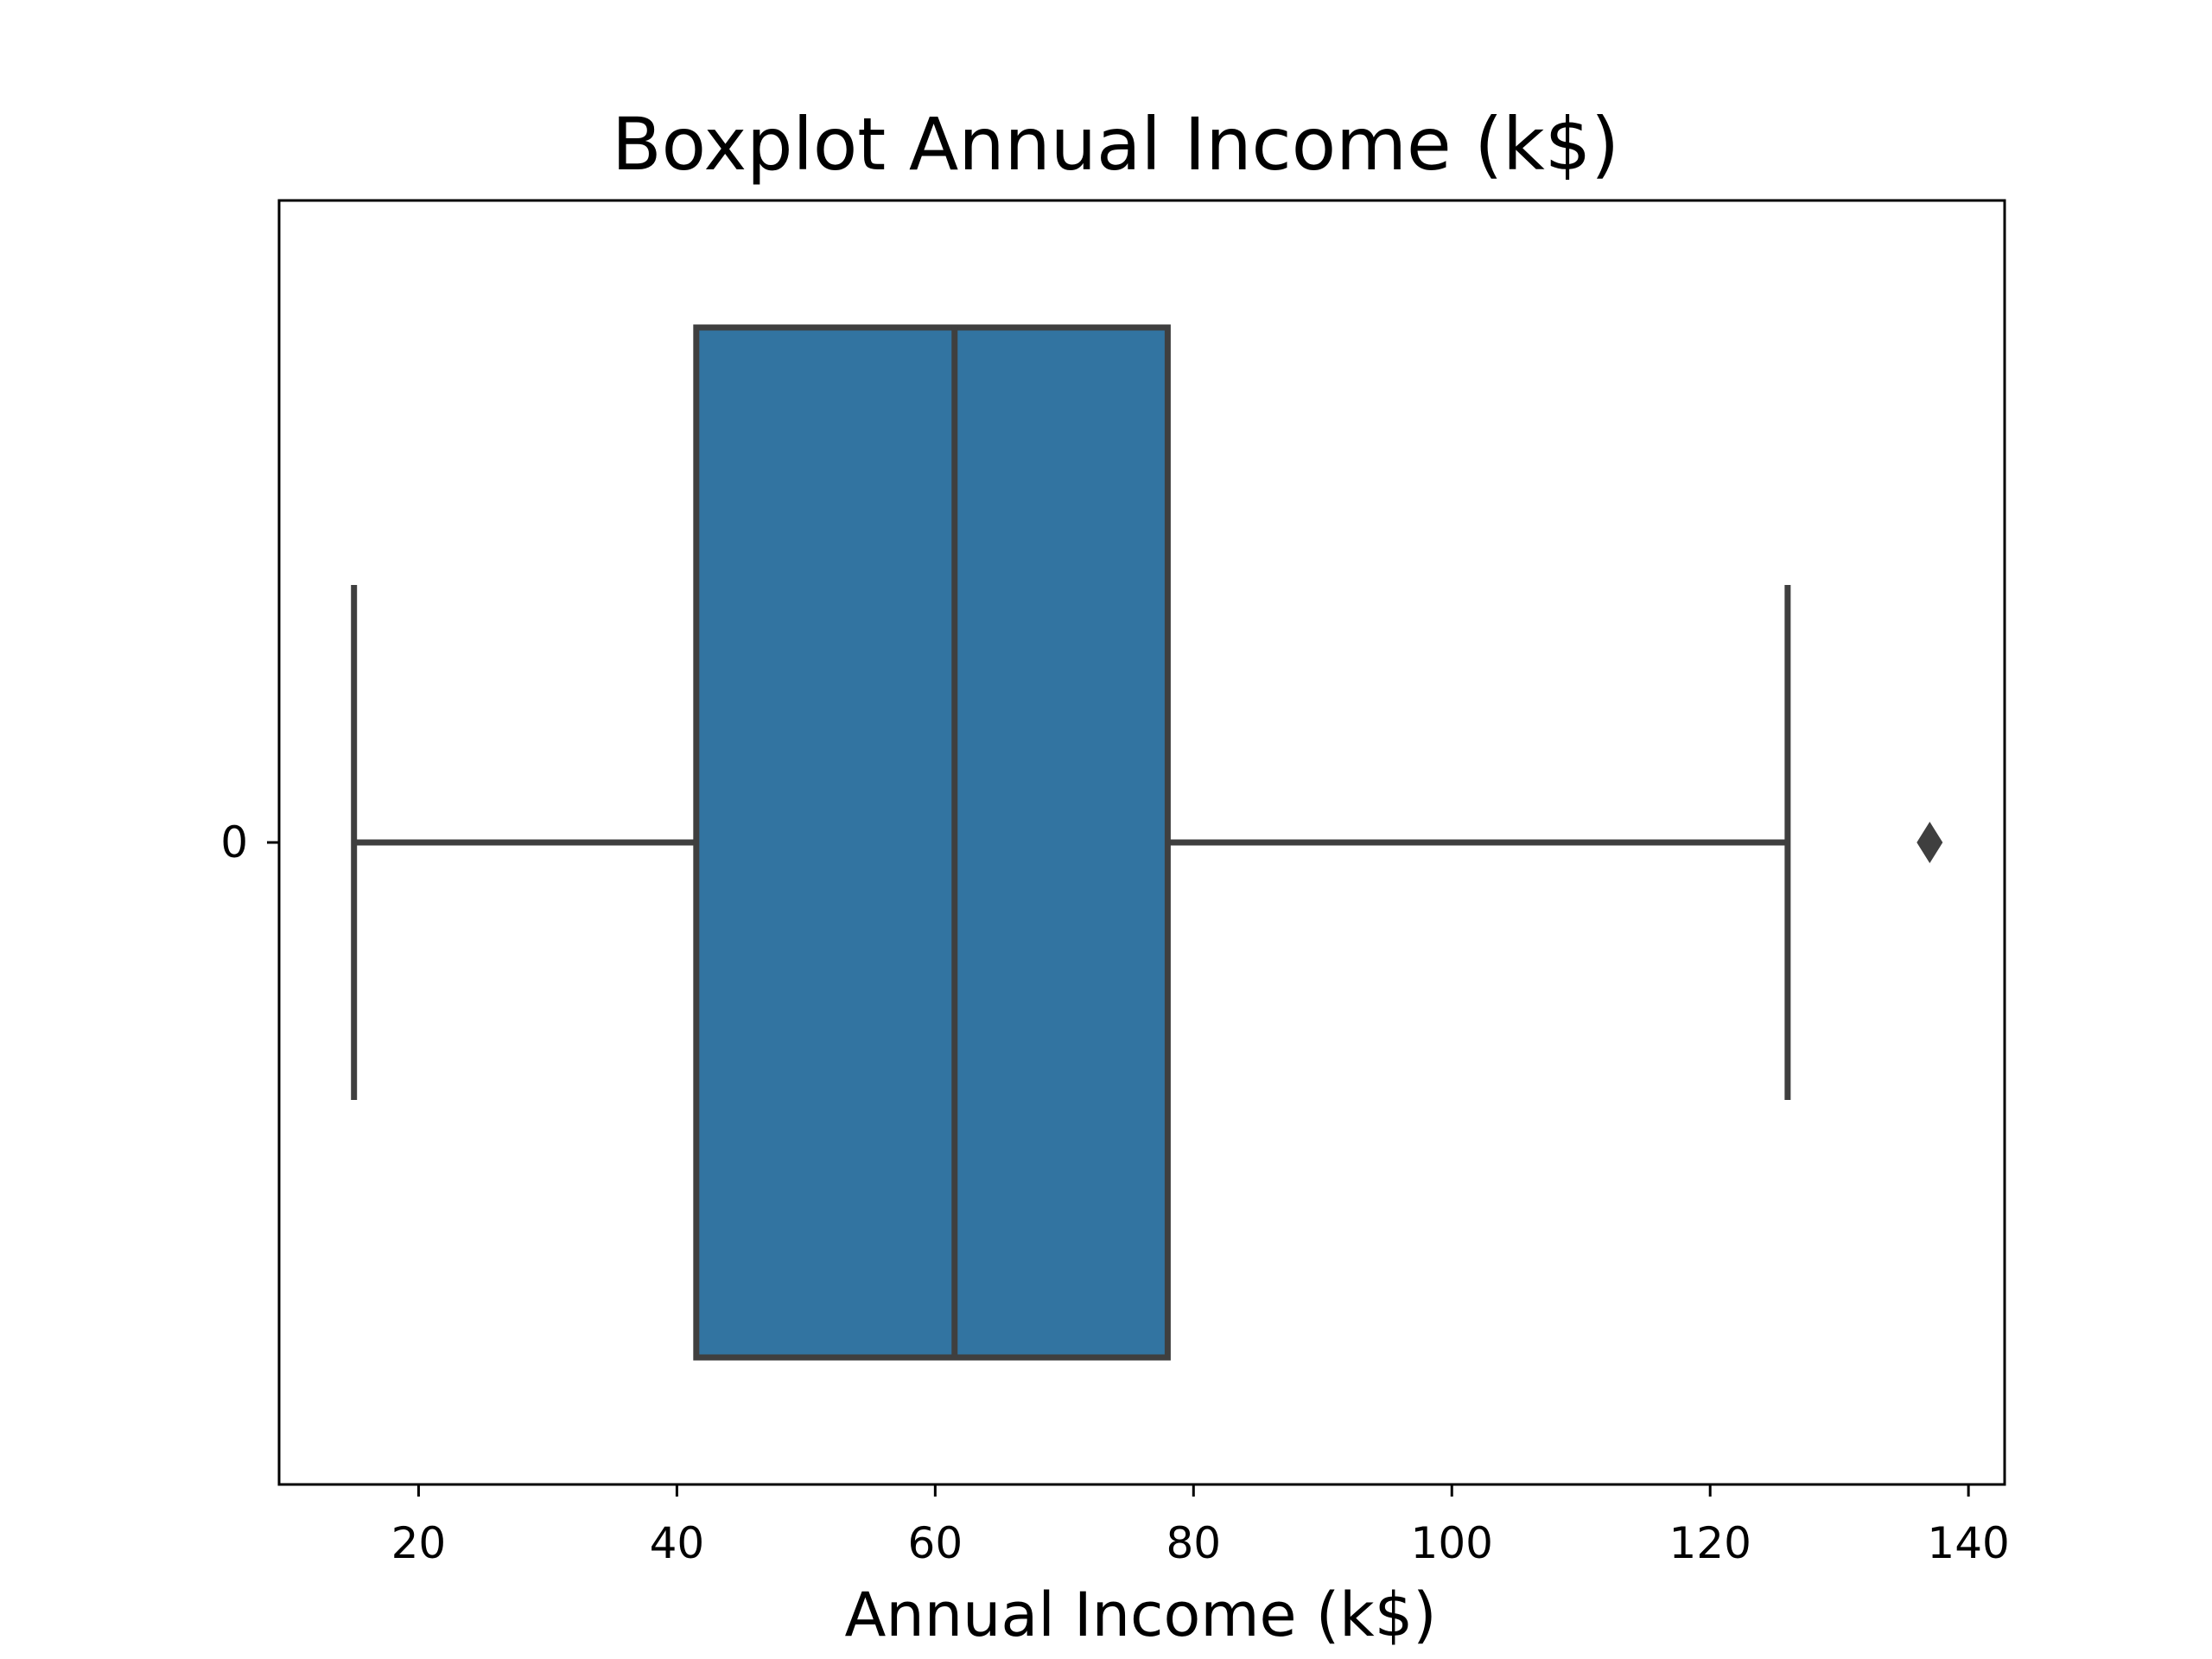 Image resolution: width=2212 pixels, height=1659 pixels. I want to click on x-tick-label: 40, so click(677, 1543).